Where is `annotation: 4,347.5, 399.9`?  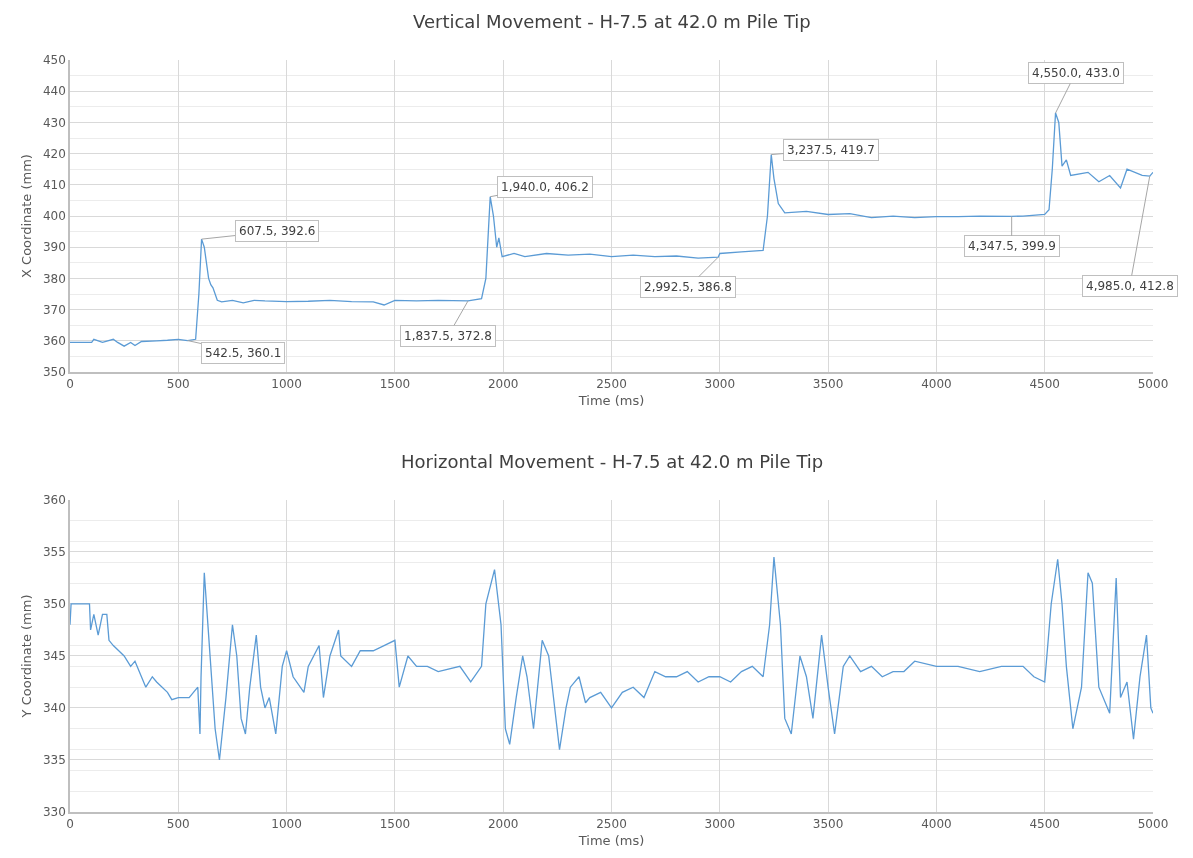 annotation: 4,347.5, 399.9 is located at coordinates (1012, 246).